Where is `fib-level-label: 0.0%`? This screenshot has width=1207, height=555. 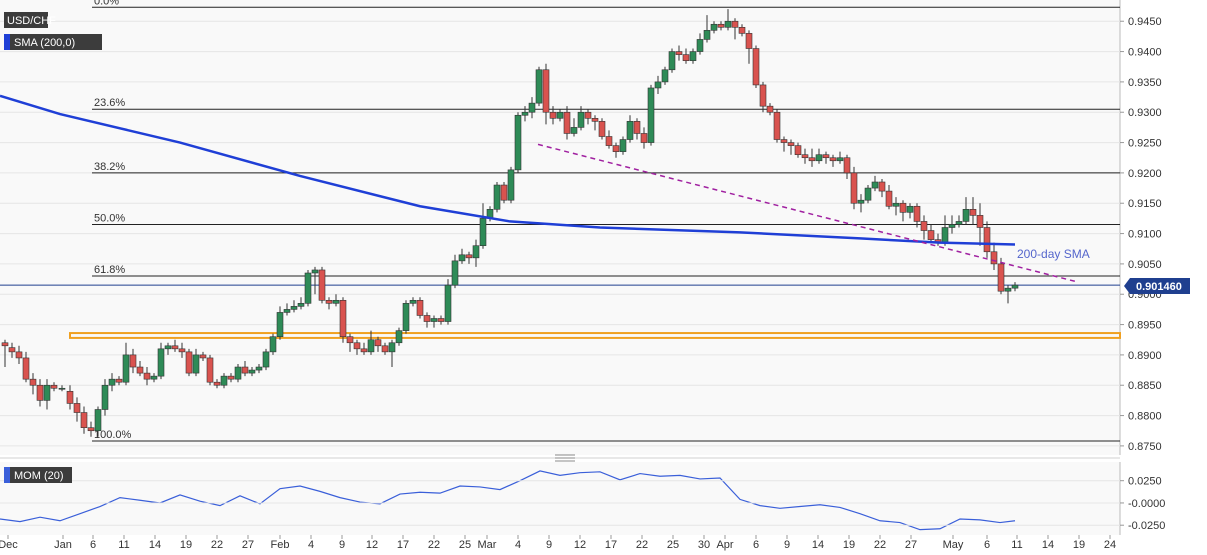 fib-level-label: 0.0% is located at coordinates (106, 3).